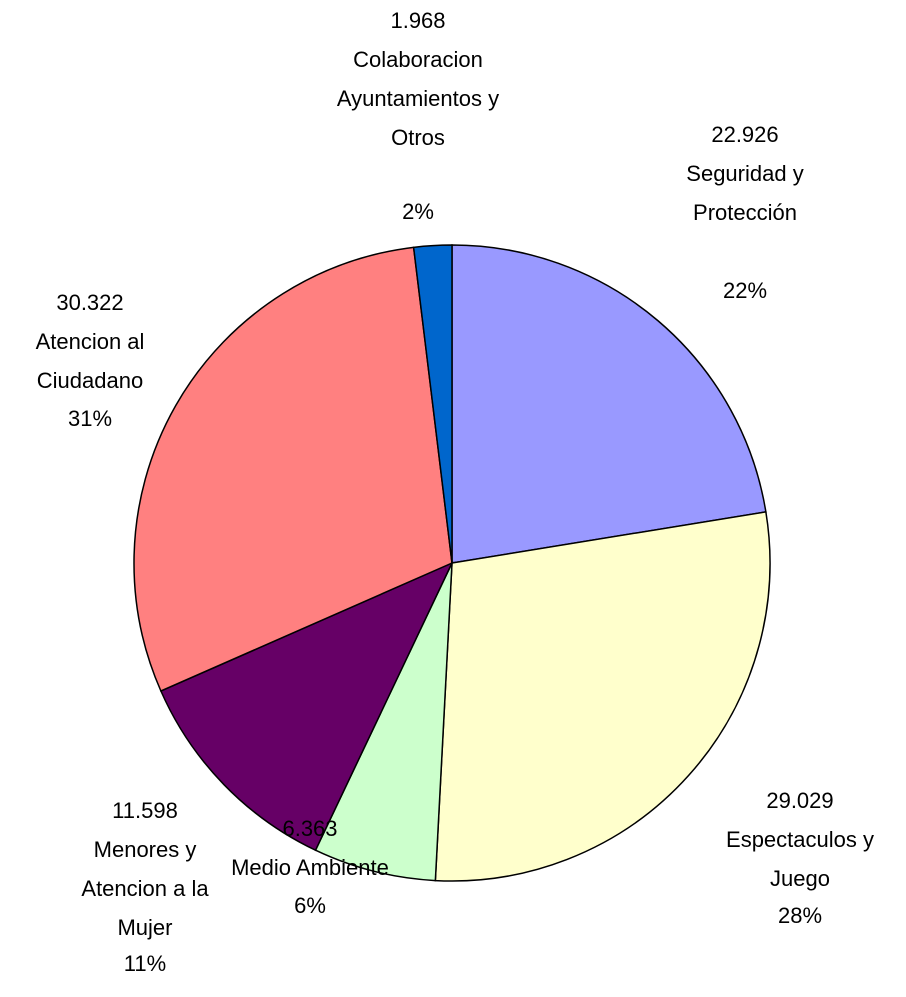  Describe the element at coordinates (745, 134) in the screenshot. I see `slice-value: 22.926` at that location.